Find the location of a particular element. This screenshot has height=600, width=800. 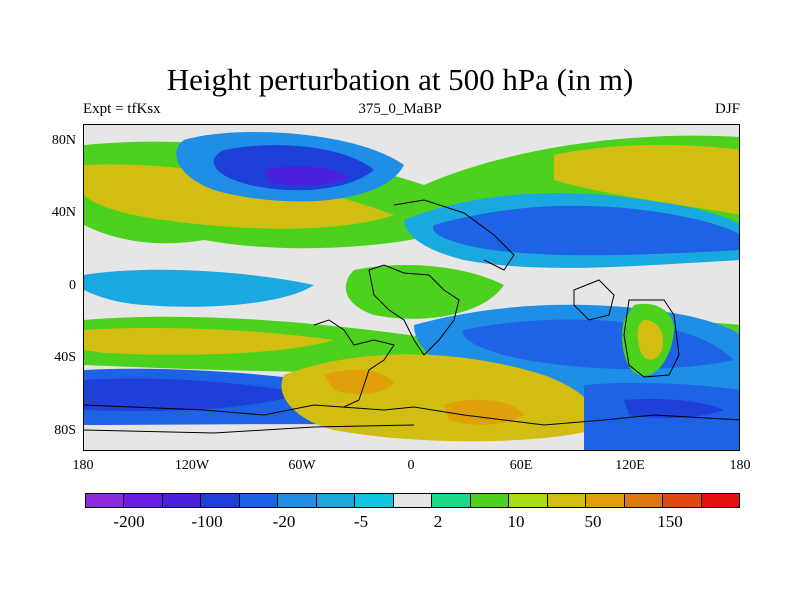

colorbar-label-minus200: -200 is located at coordinates (129, 521).